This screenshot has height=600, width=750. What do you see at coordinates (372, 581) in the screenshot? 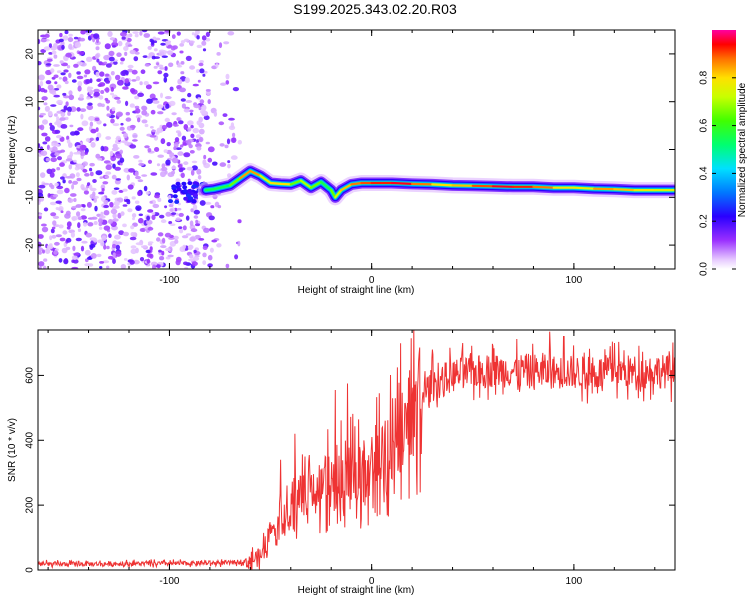
I see `snr-x-tick-label: 0` at bounding box center [372, 581].